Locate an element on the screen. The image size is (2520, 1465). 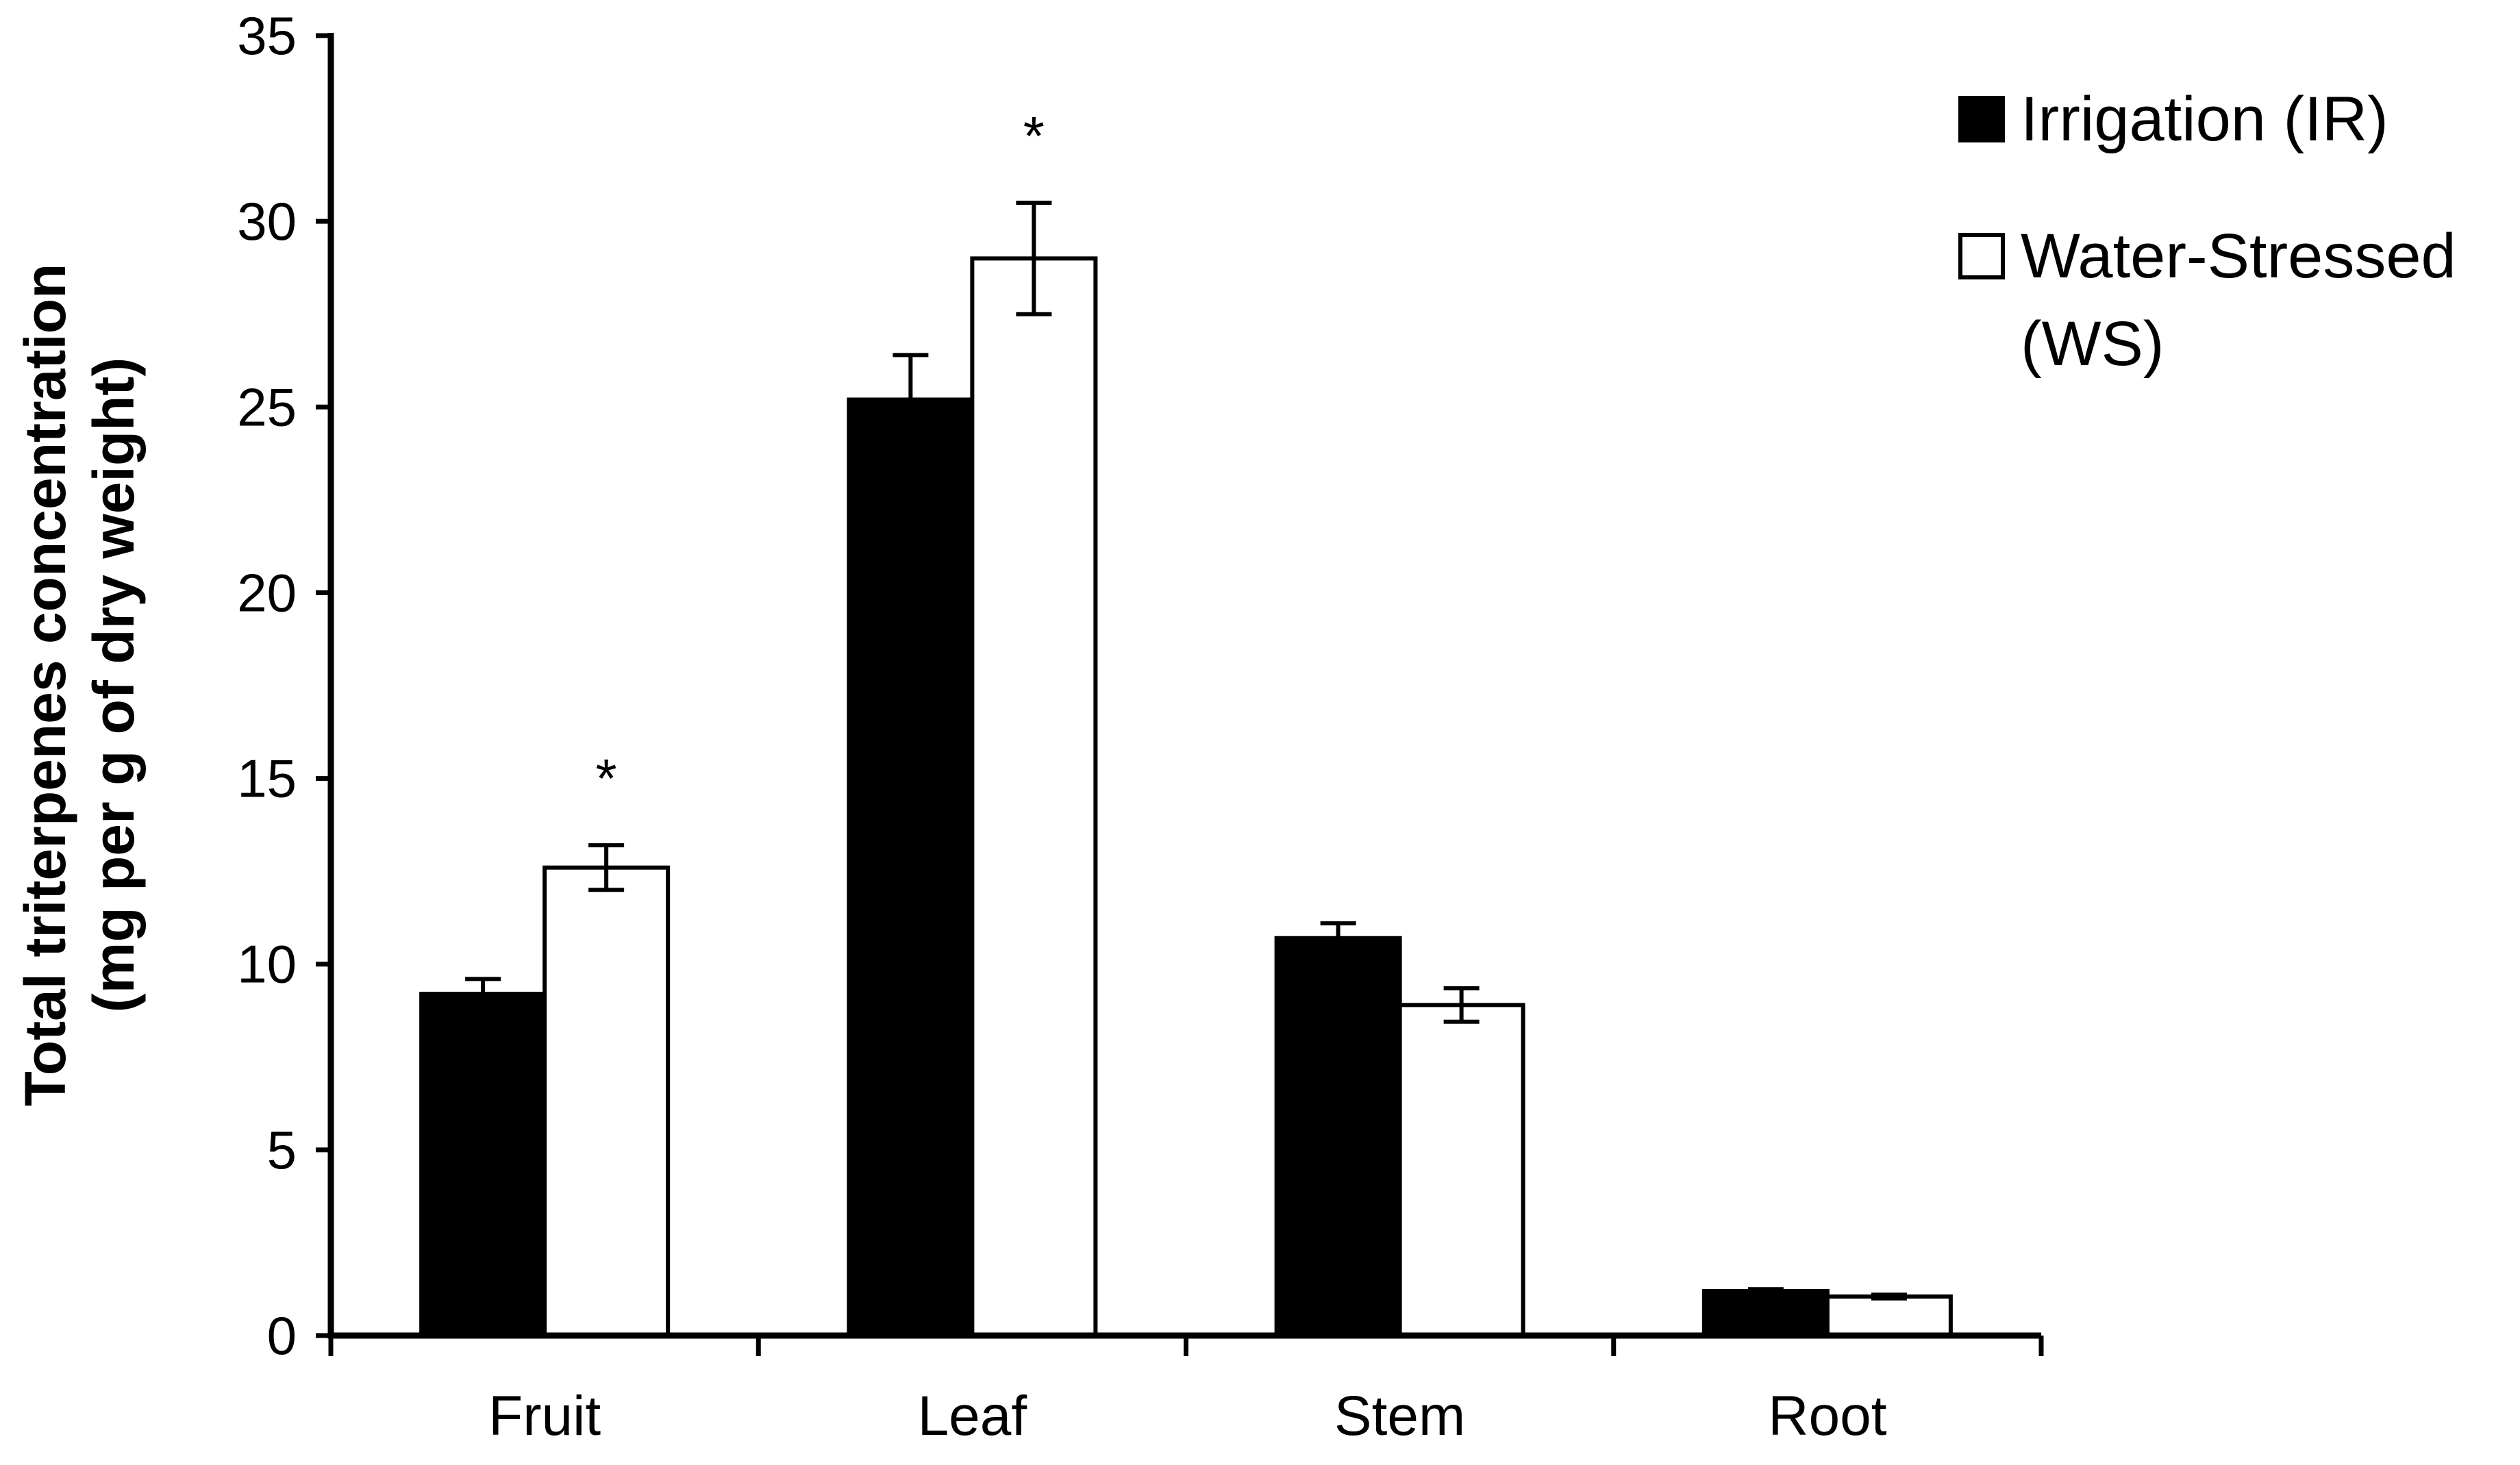
bar-ws-leaf is located at coordinates (1034, 797).